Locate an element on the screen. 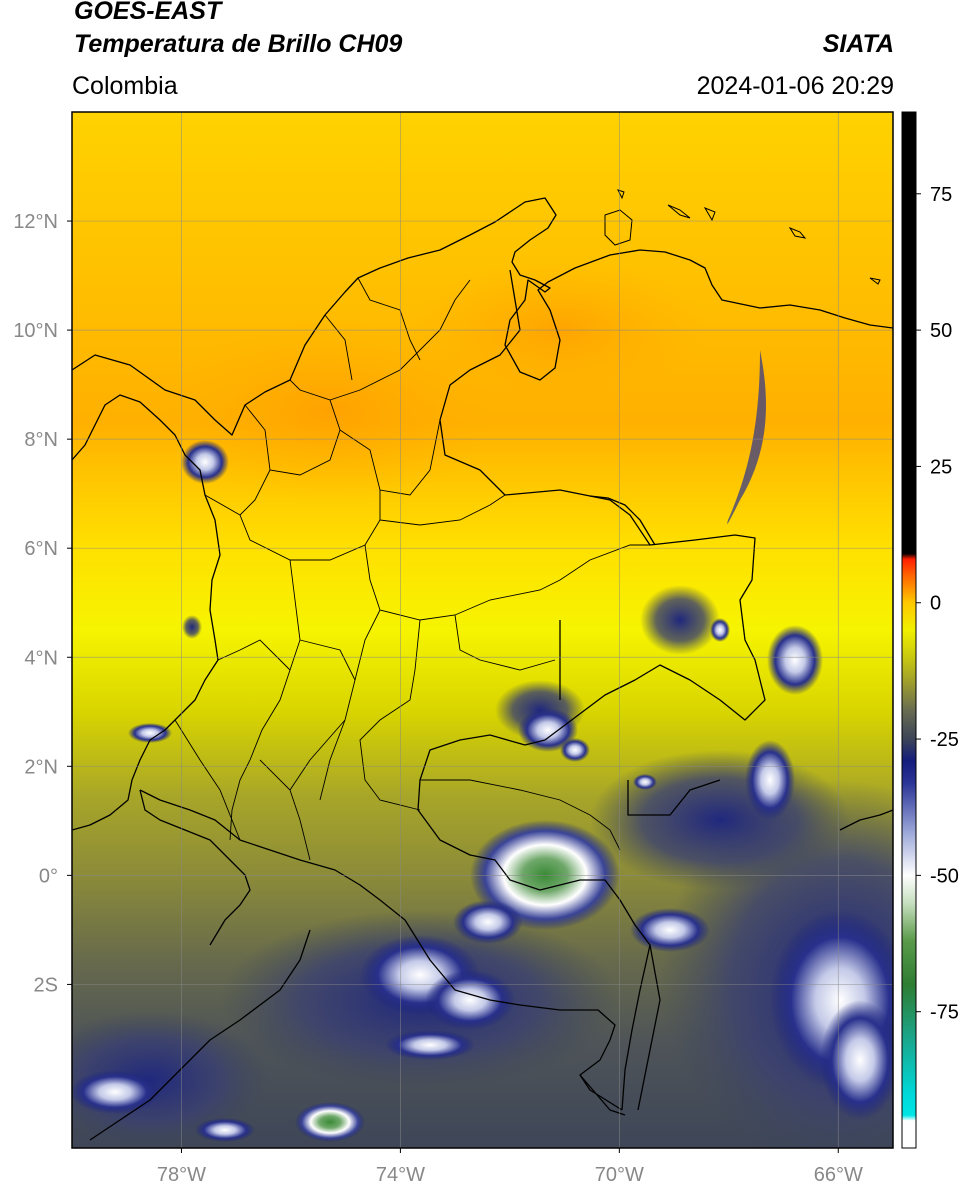 The width and height of the screenshot is (966, 1190). coastline-pacific is located at coordinates (146, 612).